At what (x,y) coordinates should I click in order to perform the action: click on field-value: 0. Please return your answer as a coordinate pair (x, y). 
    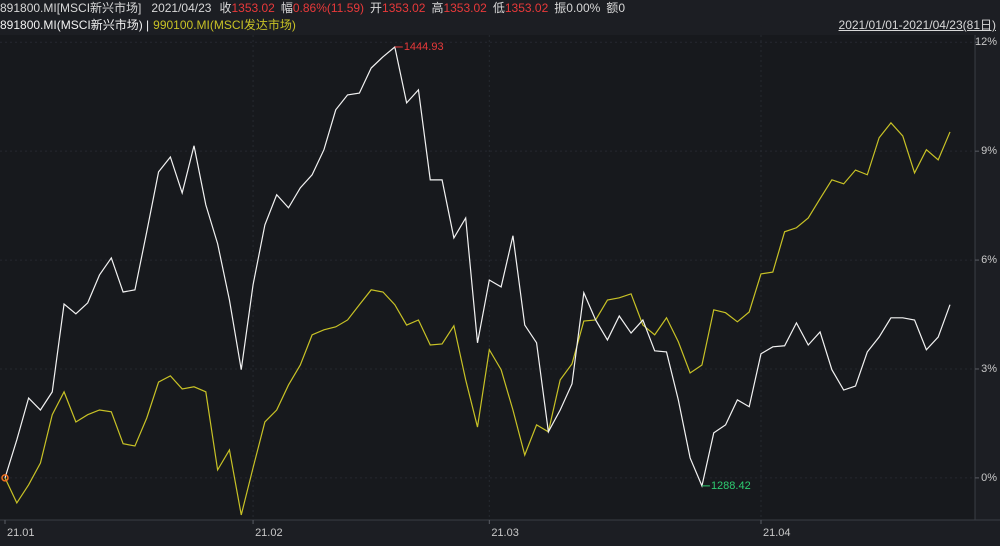
    Looking at the image, I should click on (621, 8).